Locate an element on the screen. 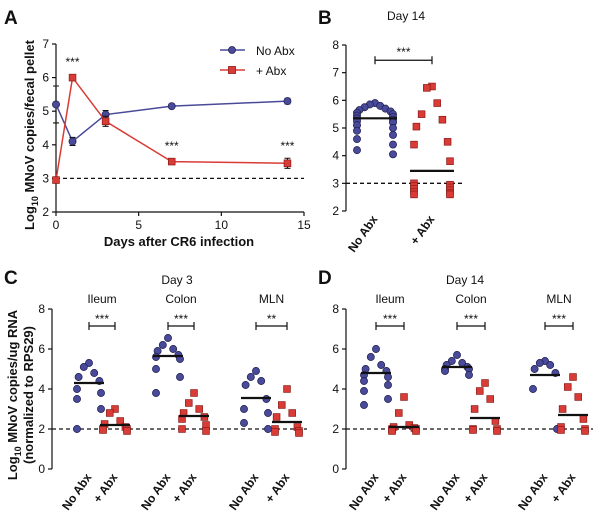 The height and width of the screenshot is (526, 601). panel-a-ylabel: Log10 MNoV copies/fecal pellet is located at coordinates (31, 134).